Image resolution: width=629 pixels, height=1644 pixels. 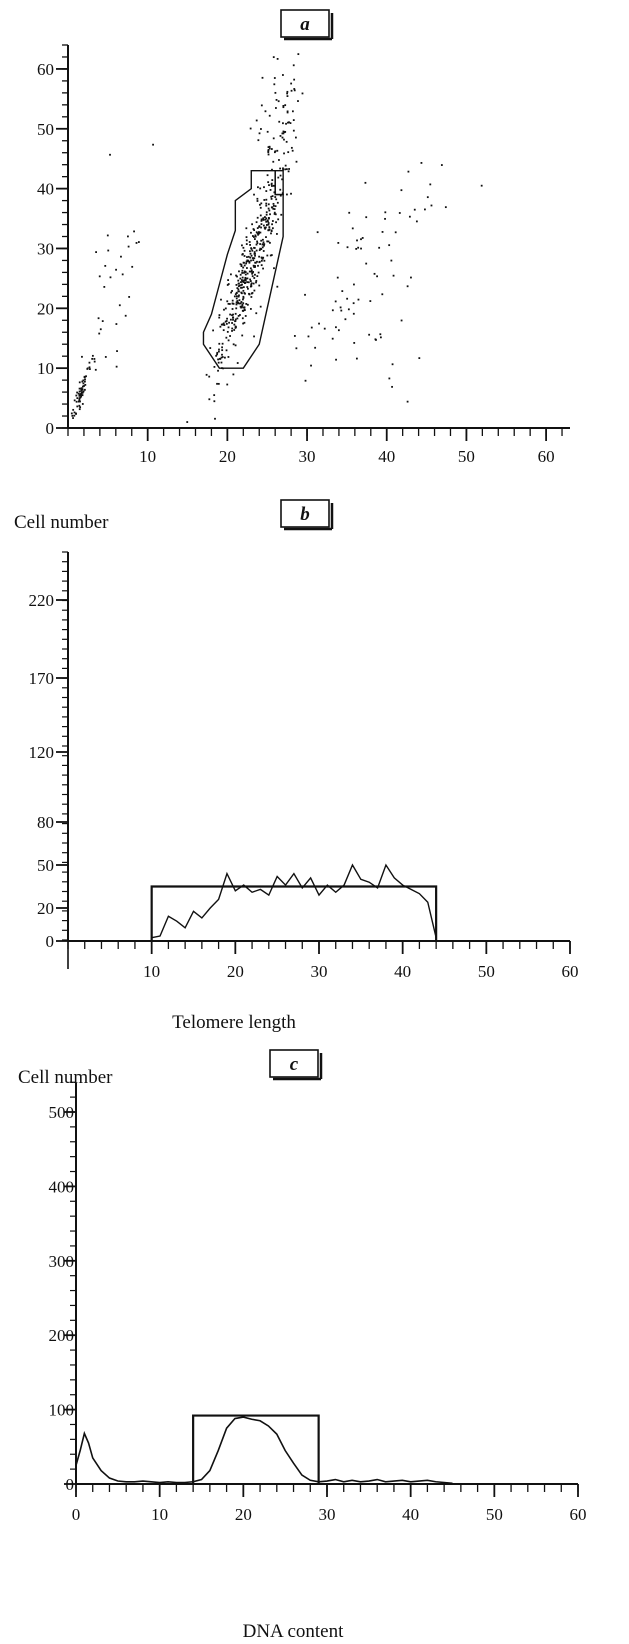 I want to click on panel-a-x-tick-label: 40, so click(x=386, y=456).